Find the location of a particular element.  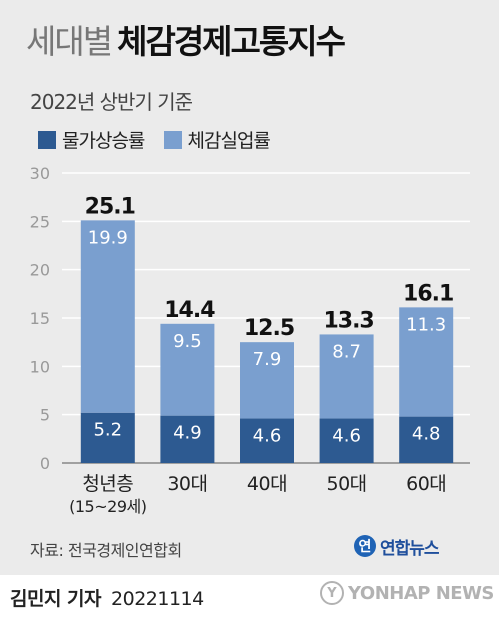

yonhap-logo-icon: 연 is located at coordinates (365, 546).